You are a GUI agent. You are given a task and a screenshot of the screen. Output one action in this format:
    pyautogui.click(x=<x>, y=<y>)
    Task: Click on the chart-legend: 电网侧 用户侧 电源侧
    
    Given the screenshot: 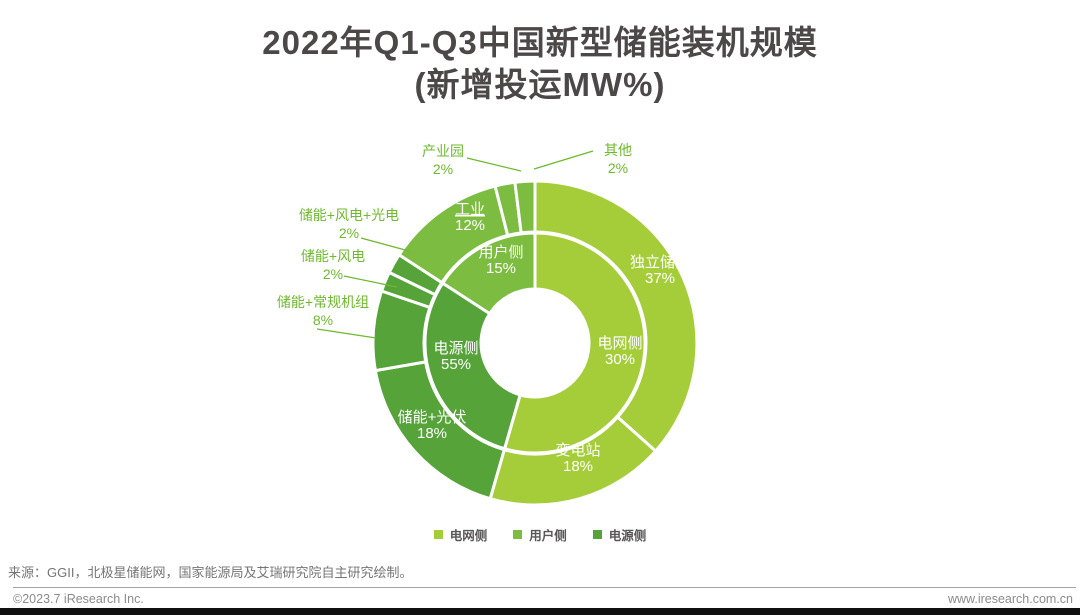 What is the action you would take?
    pyautogui.click(x=540, y=534)
    